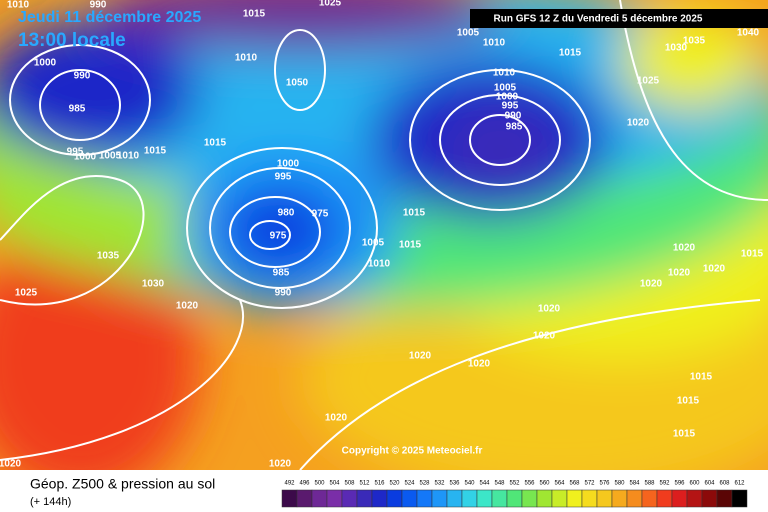 The height and width of the screenshot is (512, 768). I want to click on legend-value: 564, so click(559, 484).